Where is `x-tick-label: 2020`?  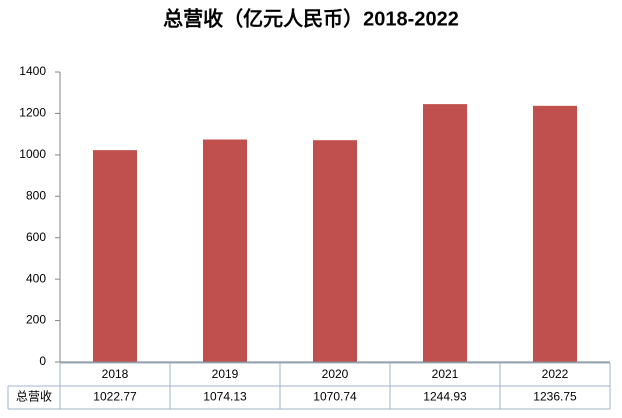 x-tick-label: 2020 is located at coordinates (335, 374).